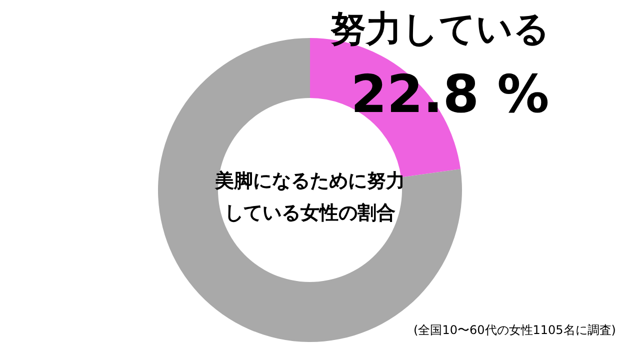  What do you see at coordinates (515, 330) in the screenshot?
I see `text: (全国10〜60代の女性1105名に調査)` at bounding box center [515, 330].